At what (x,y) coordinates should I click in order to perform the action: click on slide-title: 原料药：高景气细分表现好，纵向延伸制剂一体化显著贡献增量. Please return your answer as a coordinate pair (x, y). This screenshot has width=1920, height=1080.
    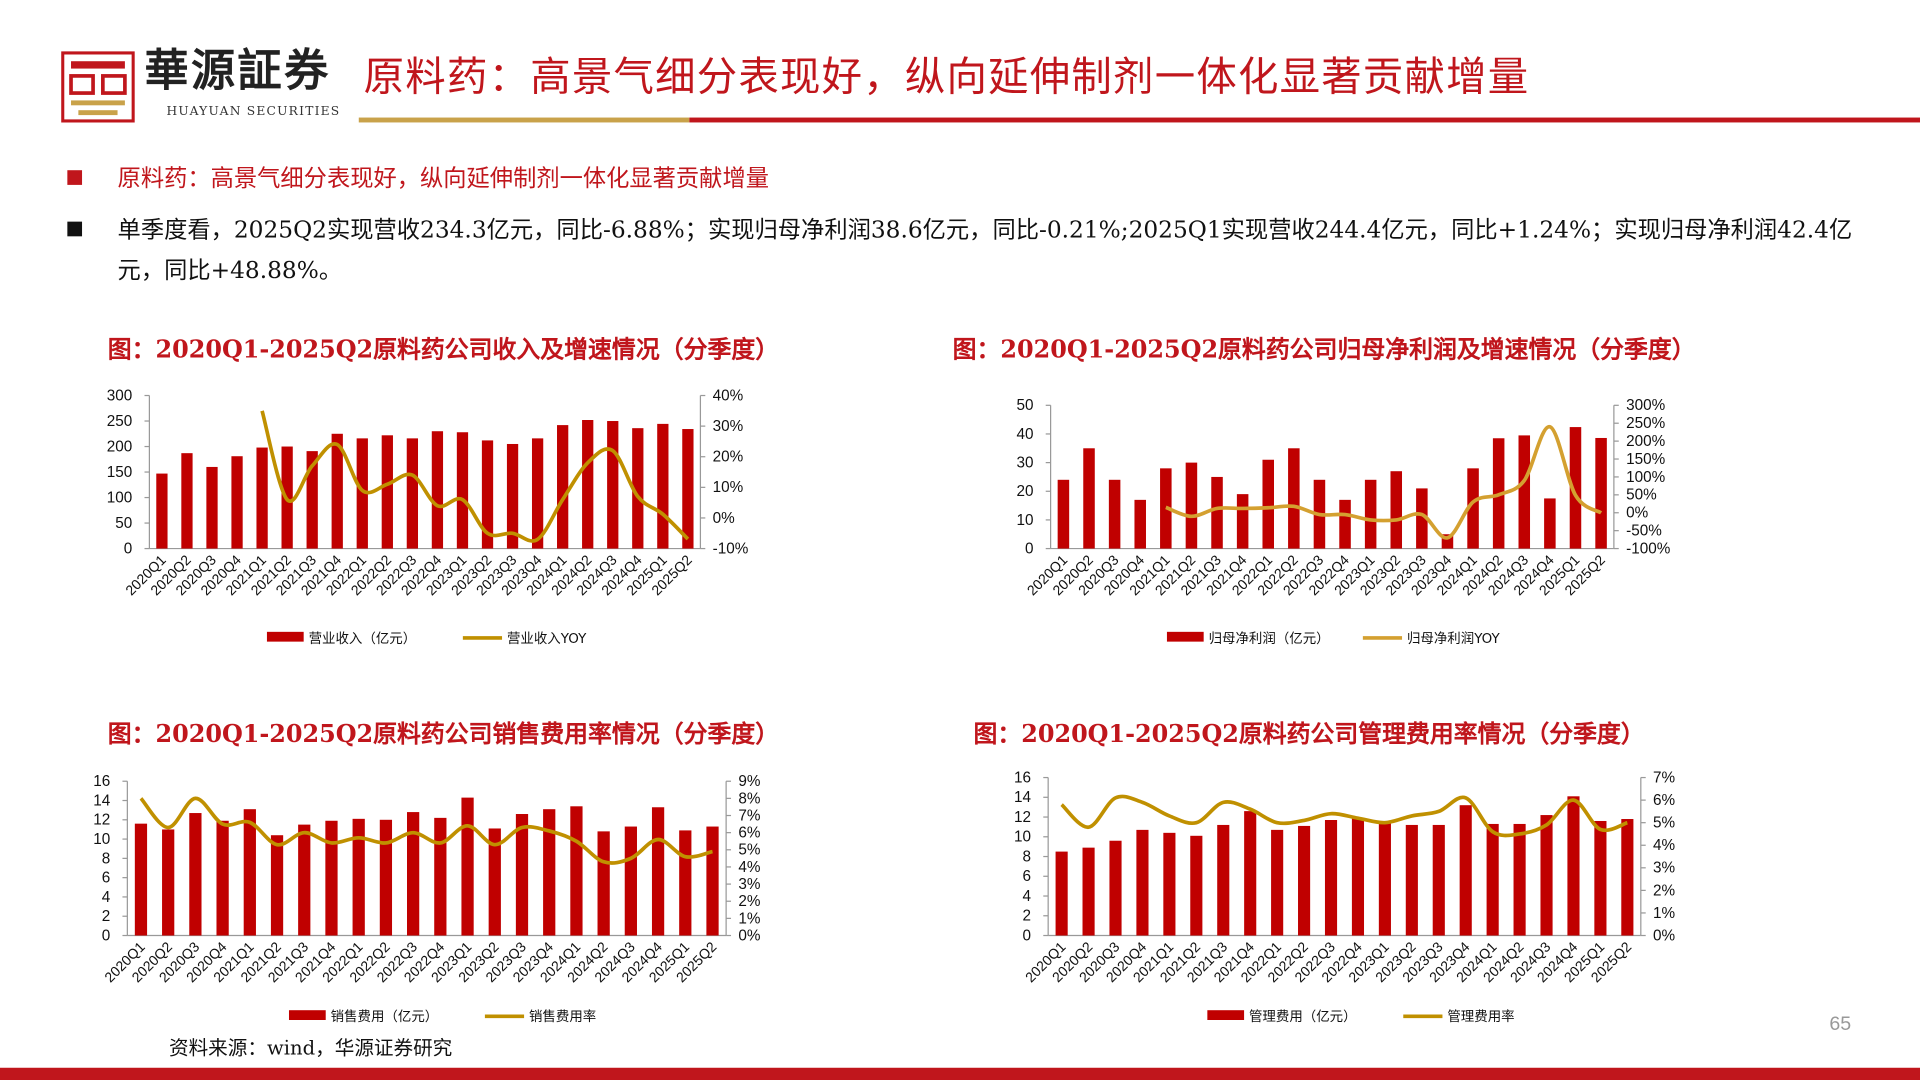
    Looking at the image, I should click on (946, 76).